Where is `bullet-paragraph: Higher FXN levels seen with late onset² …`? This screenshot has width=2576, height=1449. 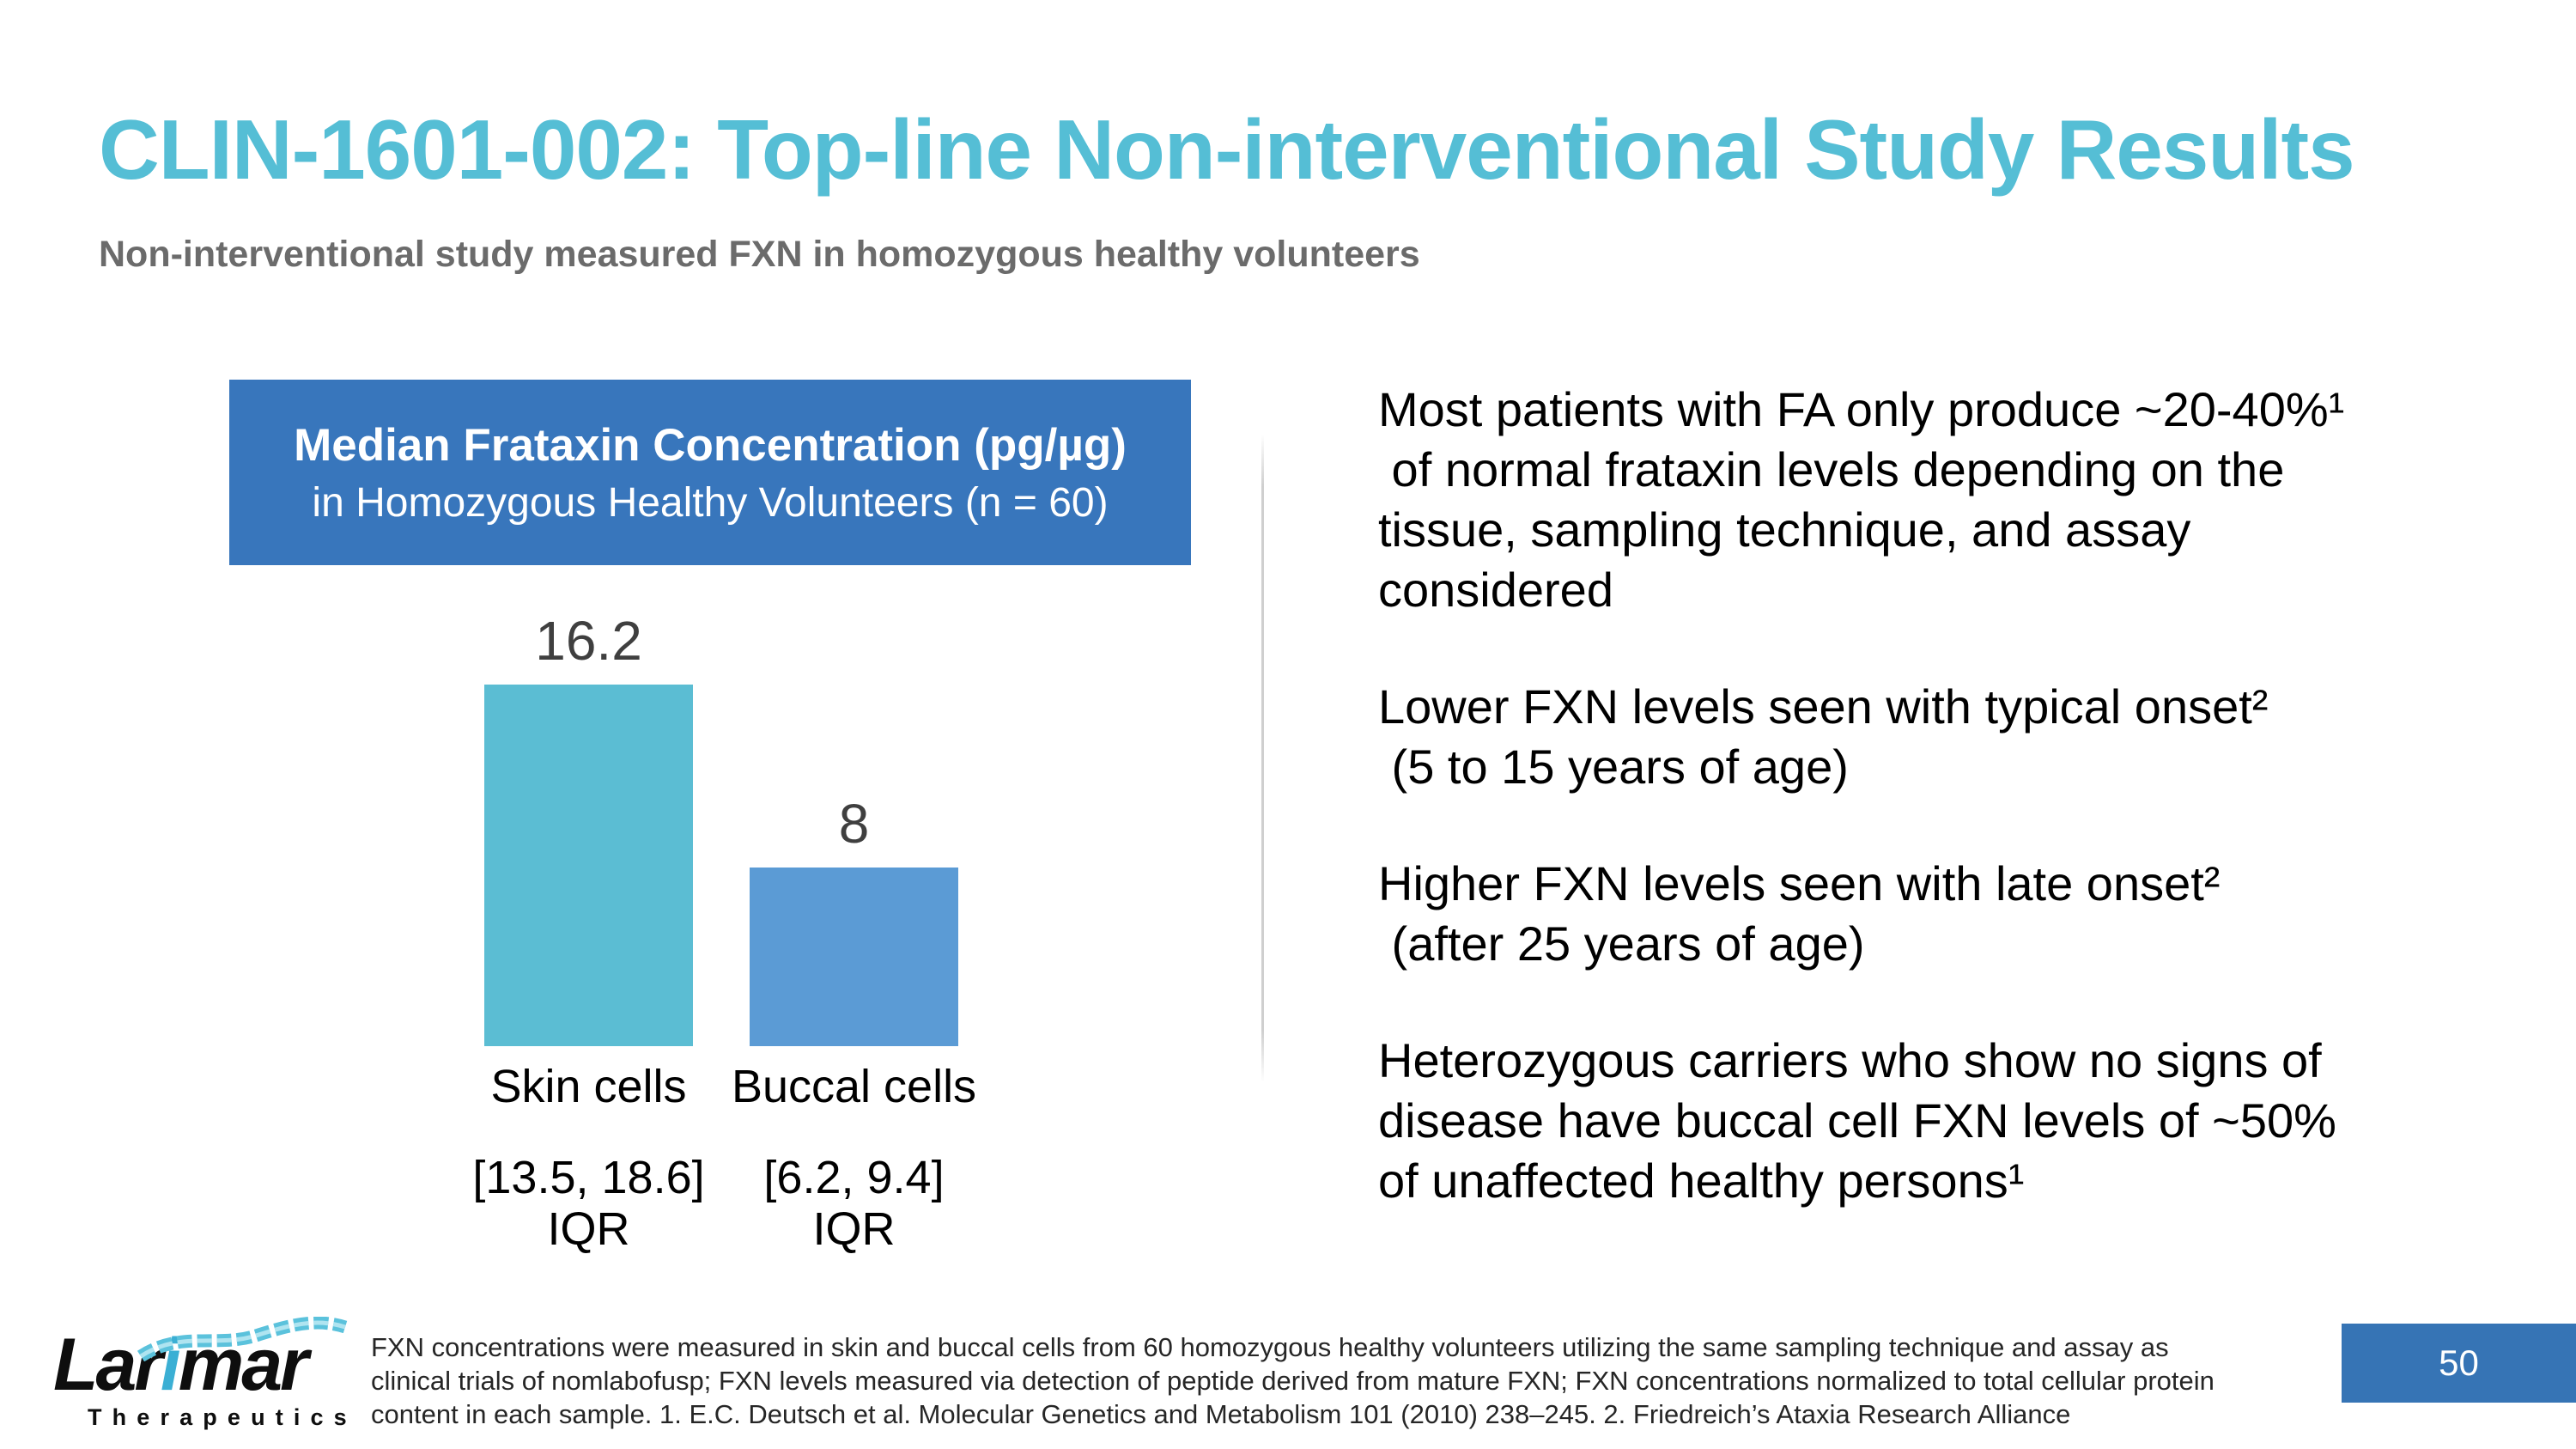 bullet-paragraph: Higher FXN levels seen with late onset² … is located at coordinates (1799, 914).